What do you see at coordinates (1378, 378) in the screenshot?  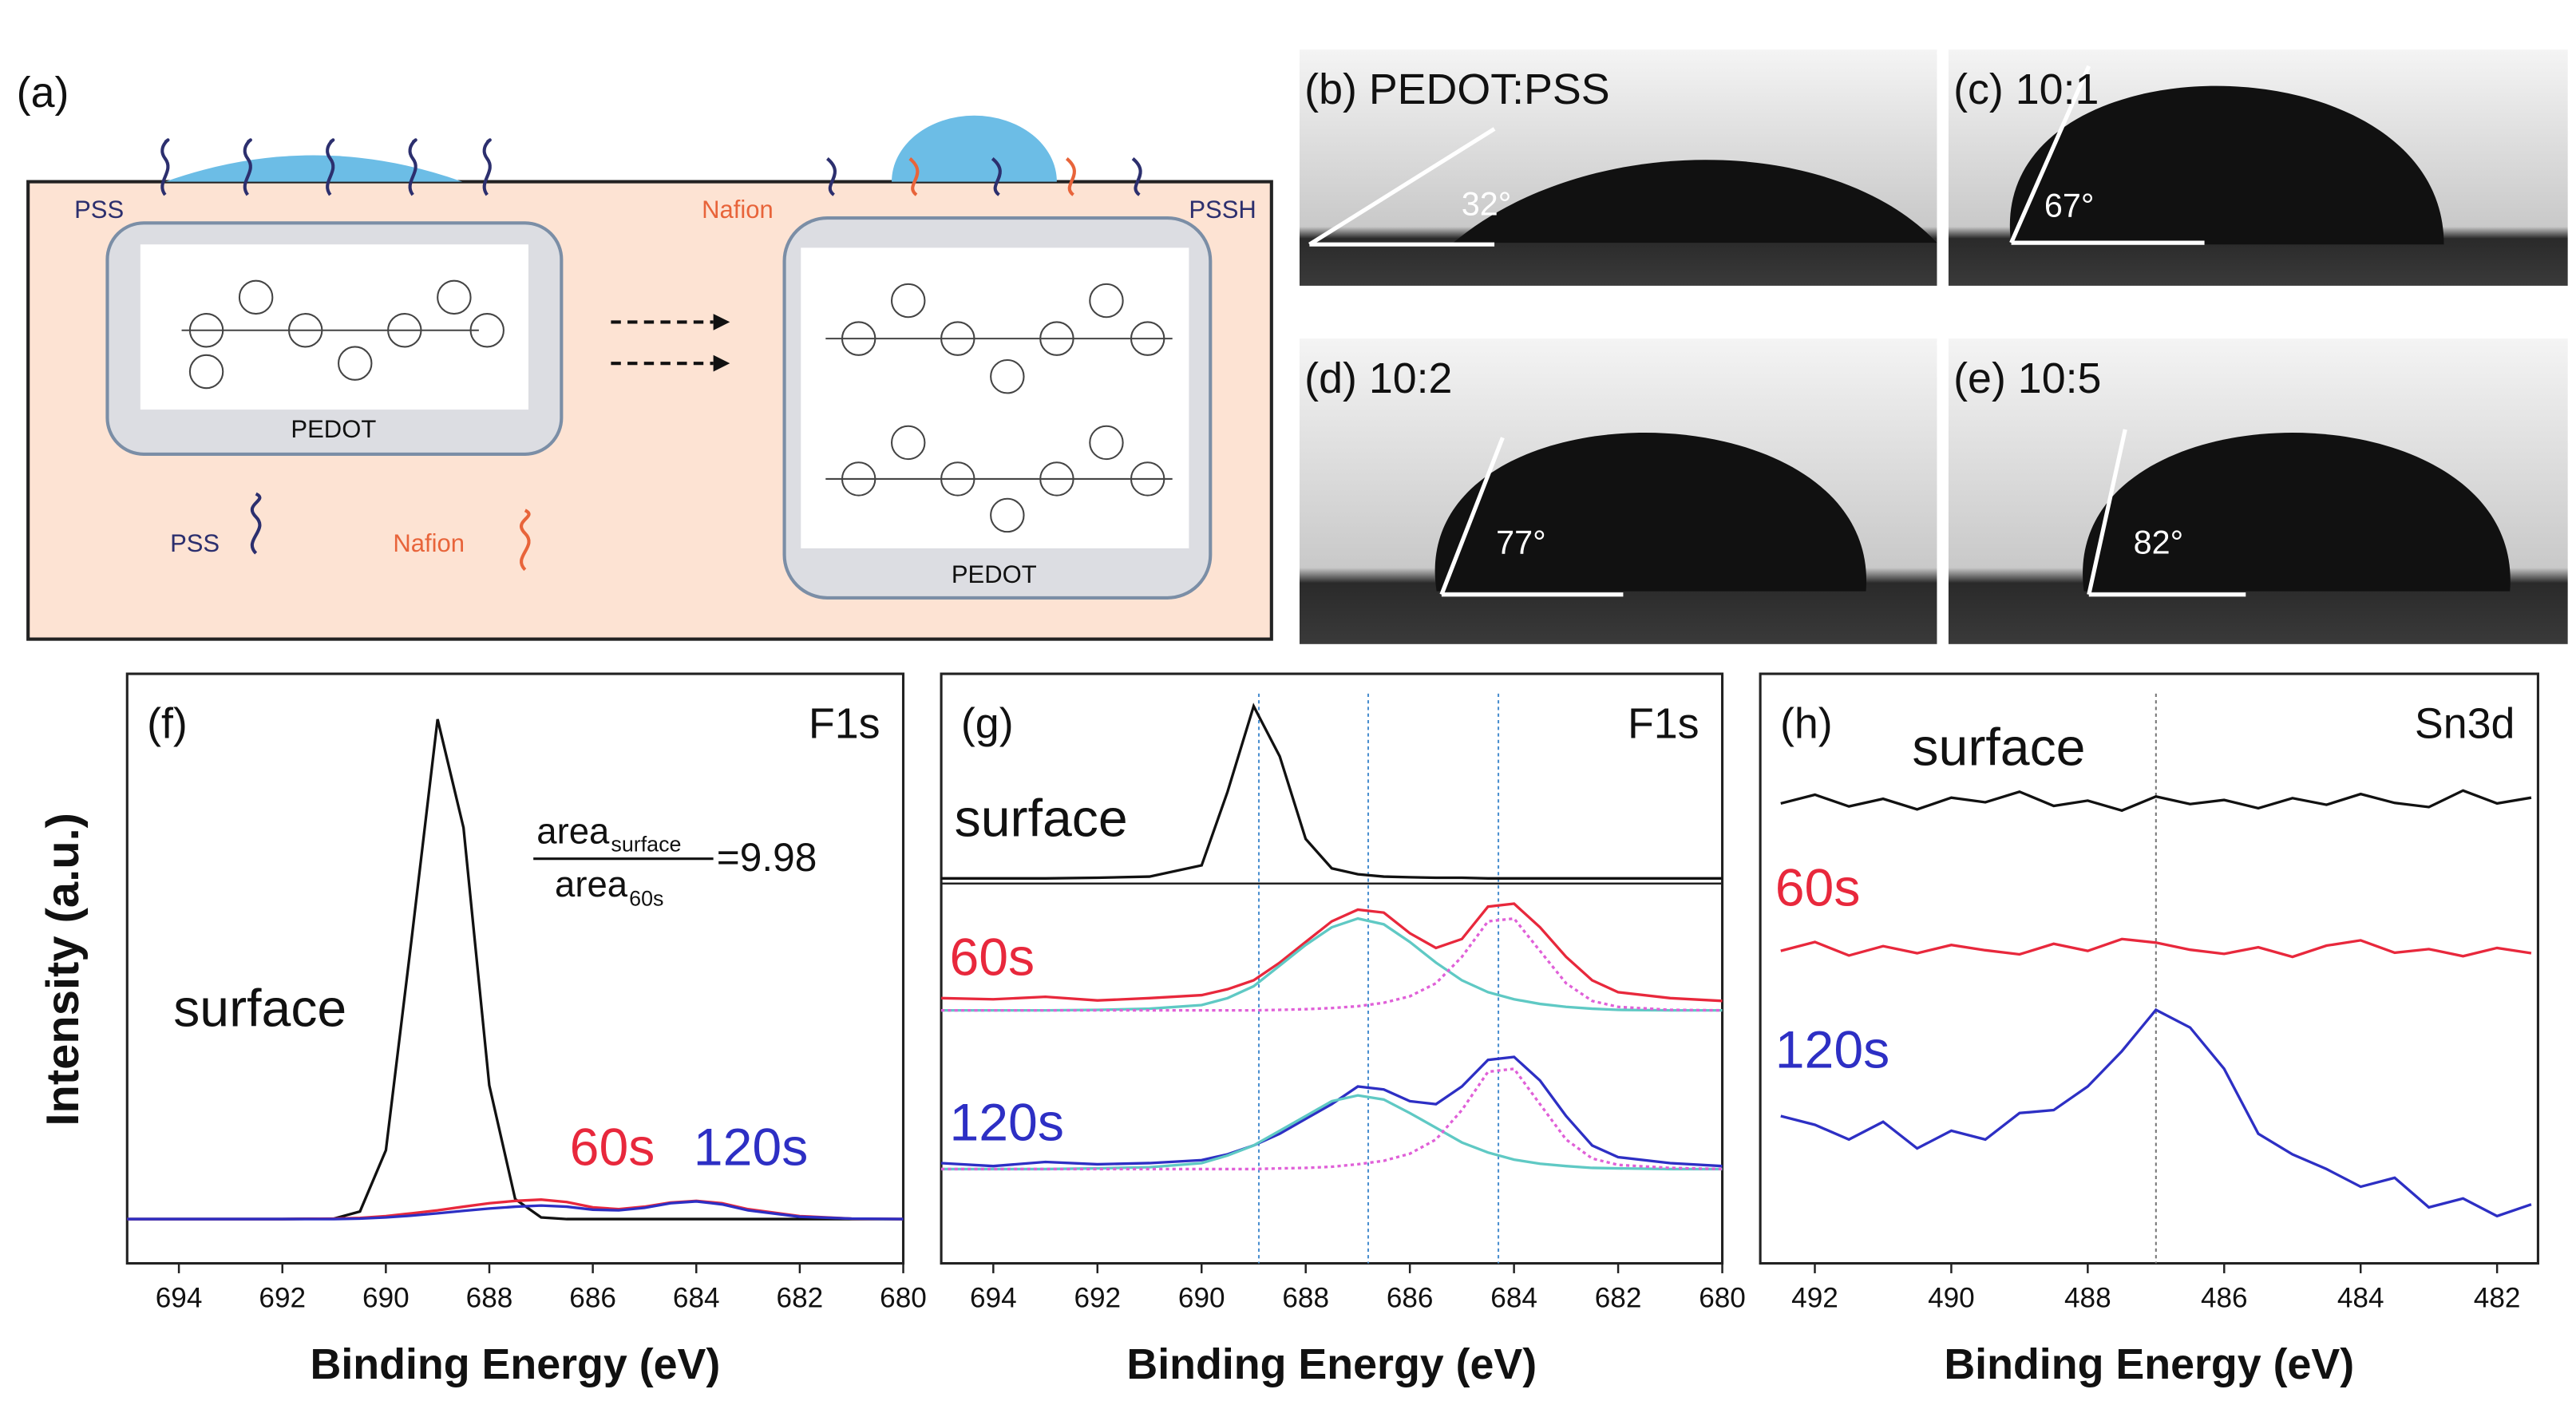 I see `photo-label: (d) 10:2` at bounding box center [1378, 378].